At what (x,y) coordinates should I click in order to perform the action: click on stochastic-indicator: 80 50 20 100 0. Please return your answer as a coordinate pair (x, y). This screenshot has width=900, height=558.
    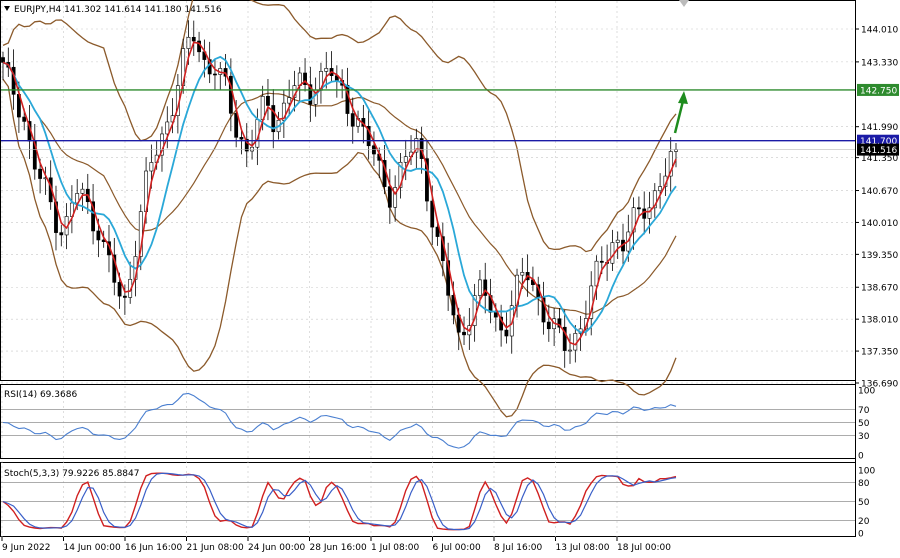
    Looking at the image, I should click on (438, 503).